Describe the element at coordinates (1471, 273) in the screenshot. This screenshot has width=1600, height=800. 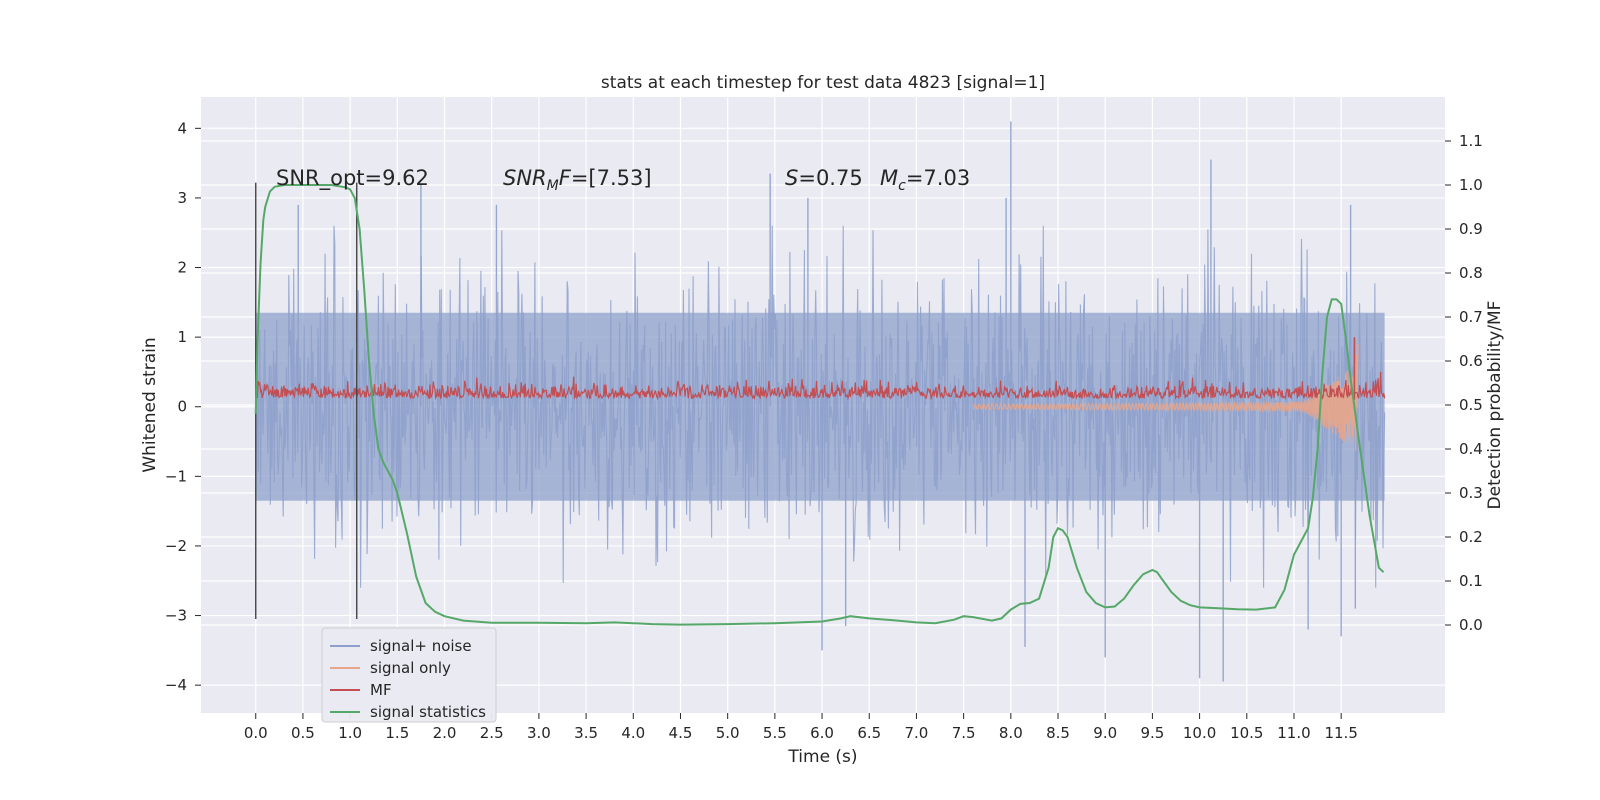
I see `y2-tick-label: 0.8` at that location.